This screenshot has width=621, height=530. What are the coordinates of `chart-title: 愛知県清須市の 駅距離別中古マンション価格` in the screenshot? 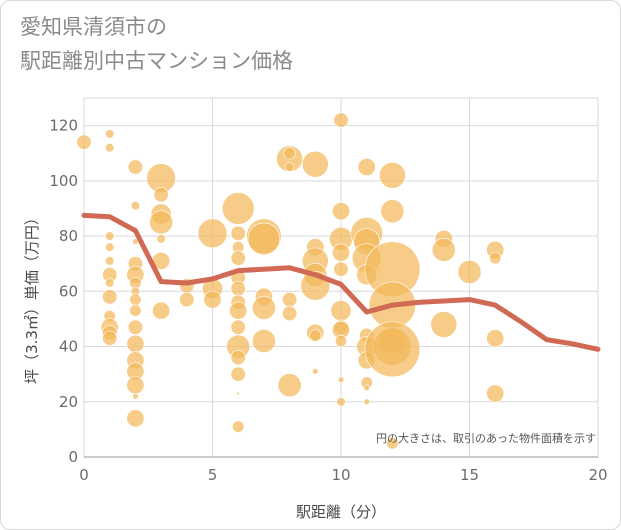 It's located at (156, 44).